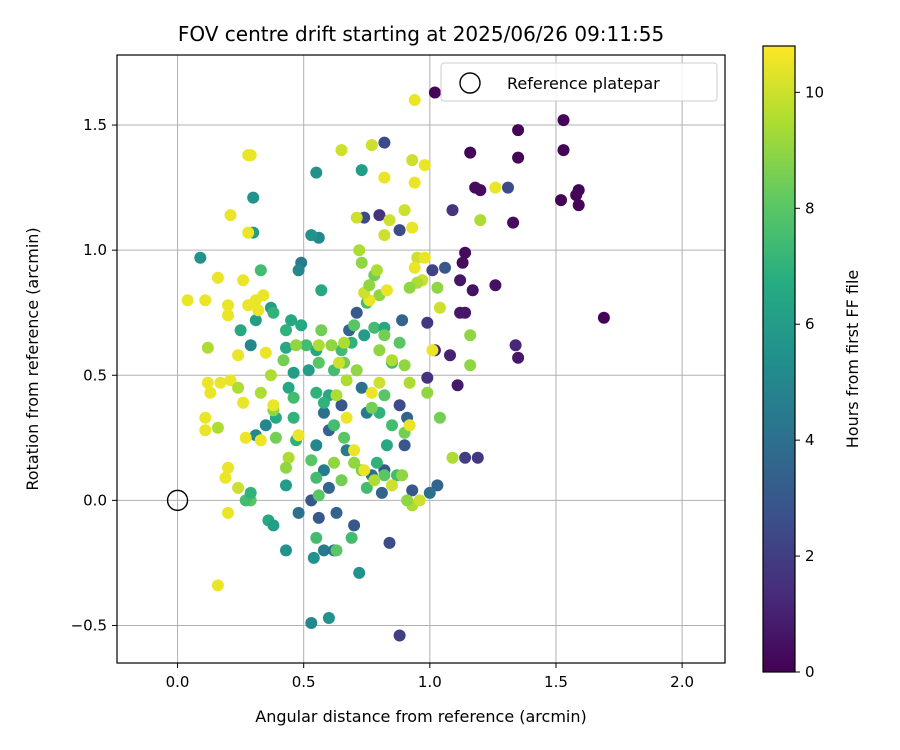  I want to click on legend-label-reference: Reference platepar, so click(583, 83).